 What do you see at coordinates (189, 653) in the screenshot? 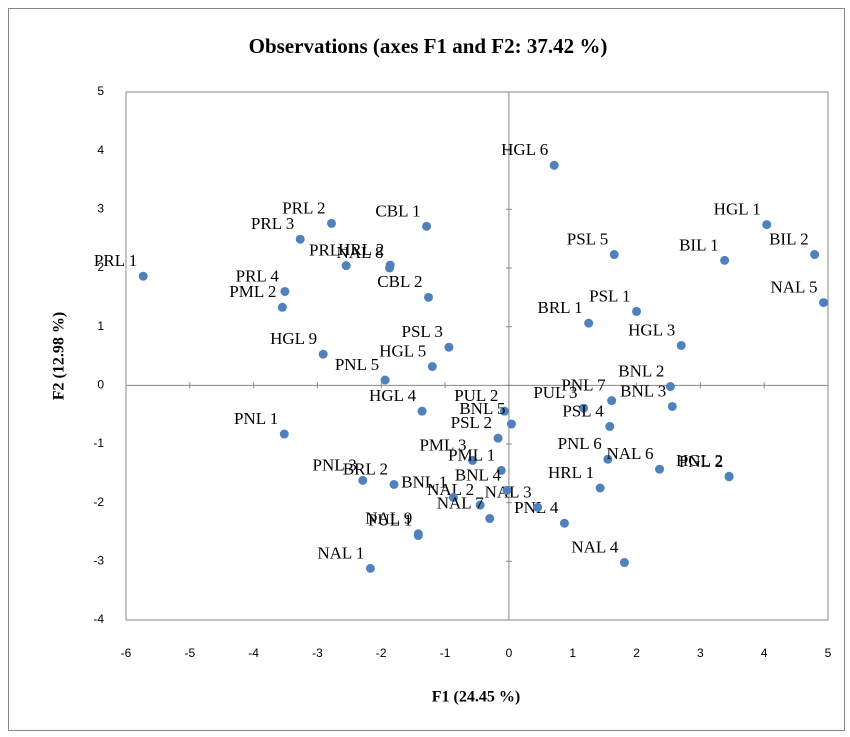
I see `x-tick-label: -5` at bounding box center [189, 653].